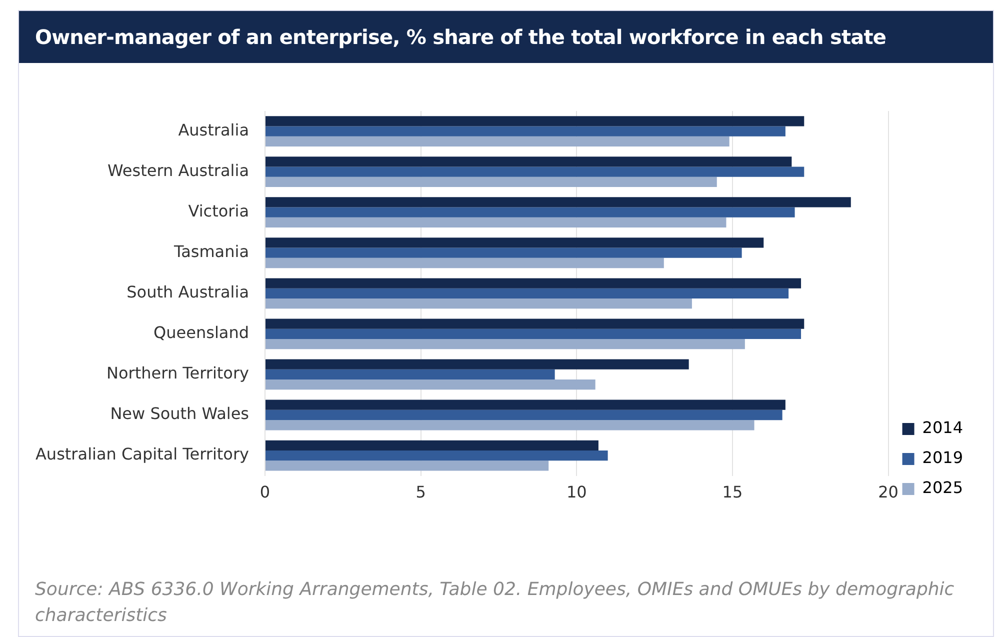  What do you see at coordinates (201, 332) in the screenshot?
I see `y-tick-label: Queensland` at bounding box center [201, 332].